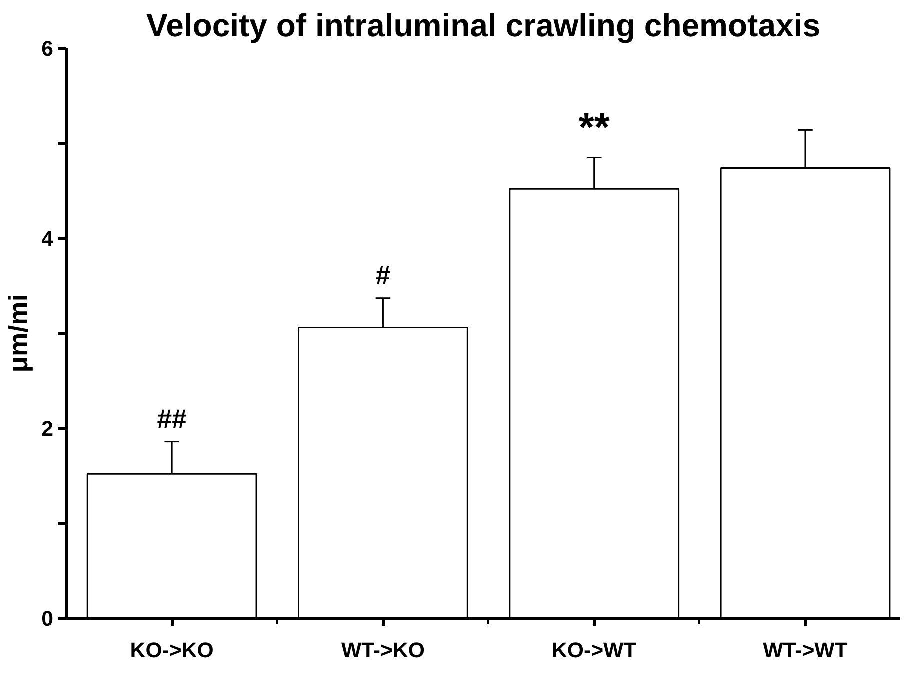  I want to click on annotation: **, so click(594, 128).